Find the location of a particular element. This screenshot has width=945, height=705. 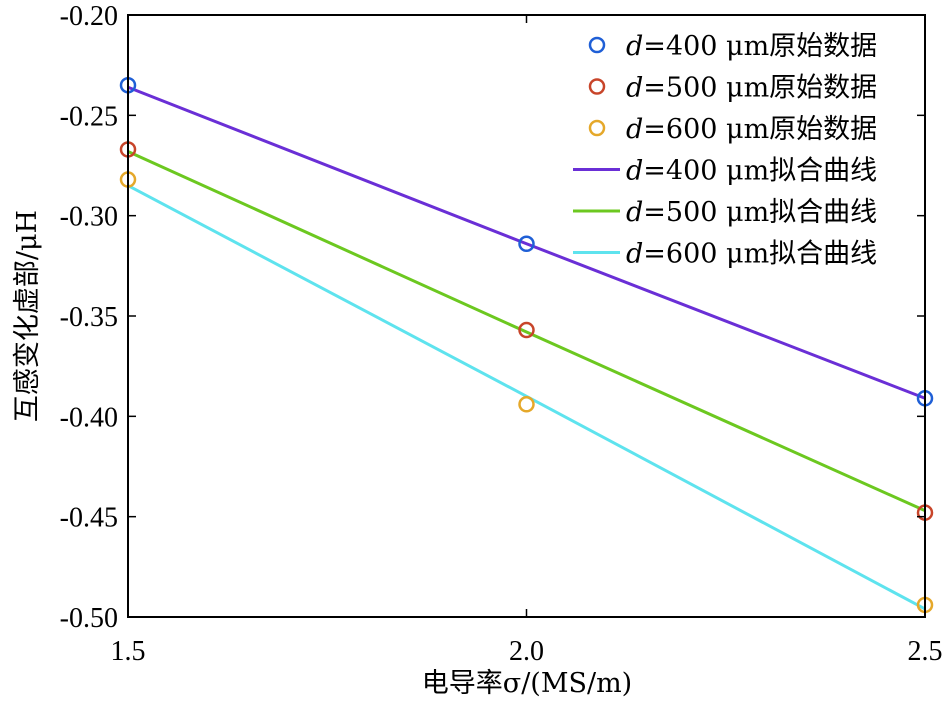

legend-entry-label: d=400 μm原始数据 is located at coordinates (751, 46).